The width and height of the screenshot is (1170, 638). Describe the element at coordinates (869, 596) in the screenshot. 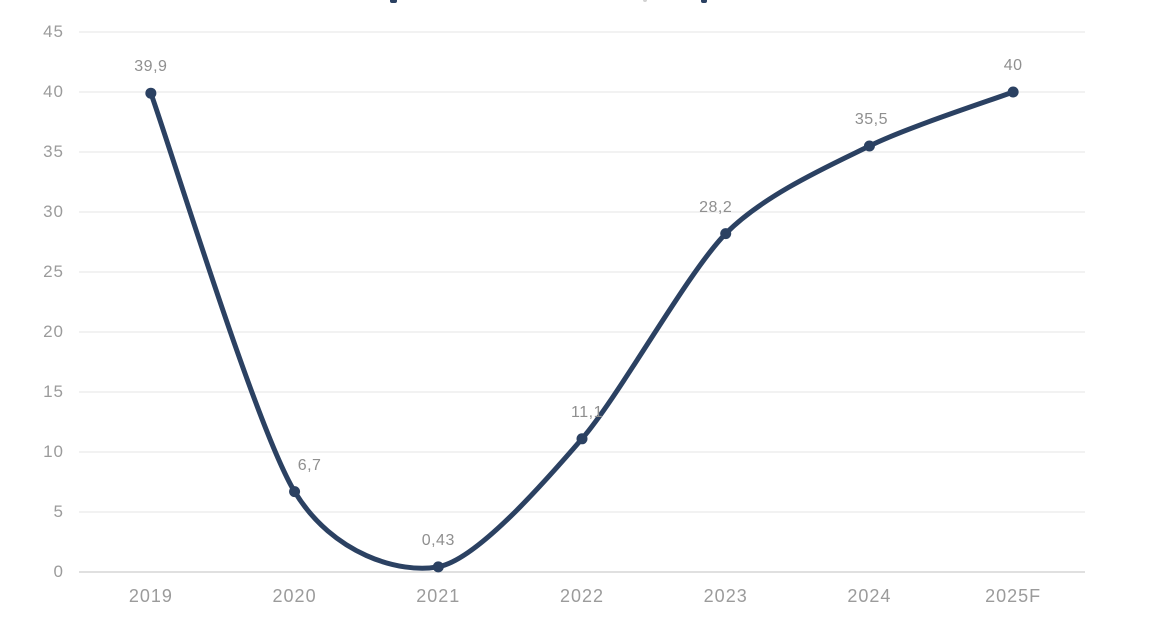

I see `x-tick-label: 2024` at that location.